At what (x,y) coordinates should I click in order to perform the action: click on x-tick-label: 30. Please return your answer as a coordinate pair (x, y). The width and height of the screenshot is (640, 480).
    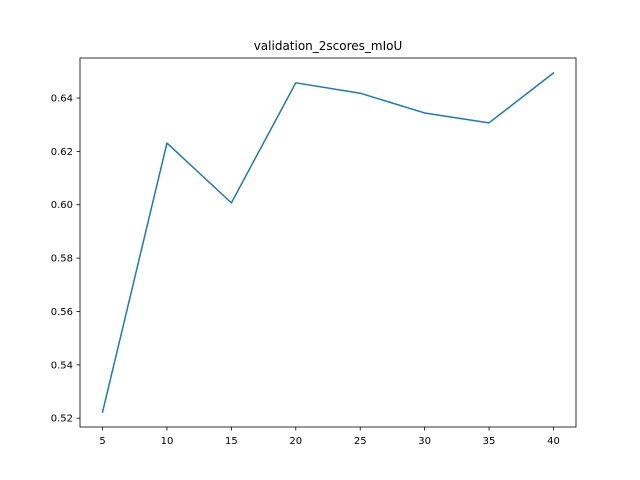
    Looking at the image, I should click on (424, 441).